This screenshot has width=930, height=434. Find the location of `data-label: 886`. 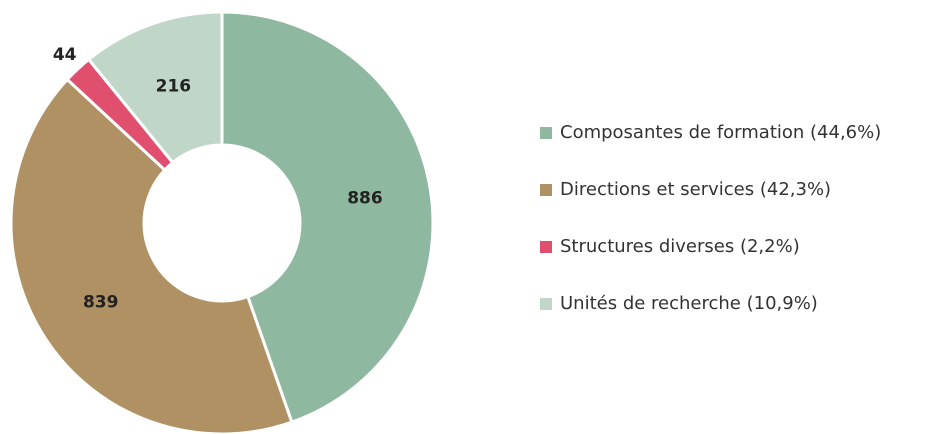

data-label: 886 is located at coordinates (365, 199).